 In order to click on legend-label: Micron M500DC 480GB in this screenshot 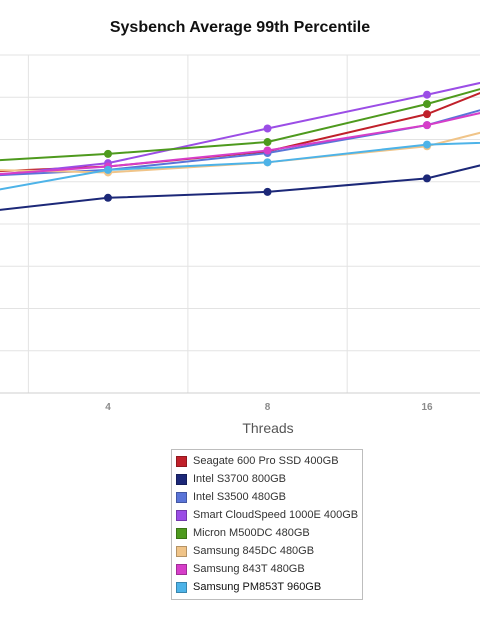, I will do `click(251, 533)`.